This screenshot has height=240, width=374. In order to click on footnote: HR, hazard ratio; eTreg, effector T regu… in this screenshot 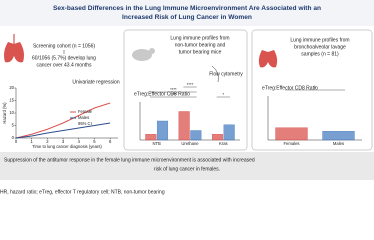, I will do `click(82, 192)`.